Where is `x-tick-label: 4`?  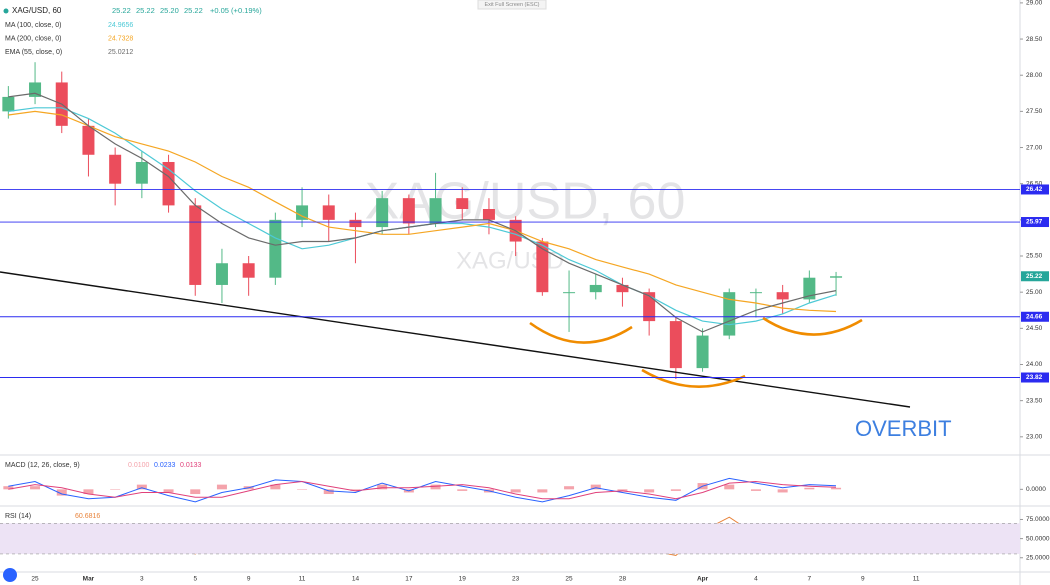
x-tick-label: 4 is located at coordinates (756, 579).